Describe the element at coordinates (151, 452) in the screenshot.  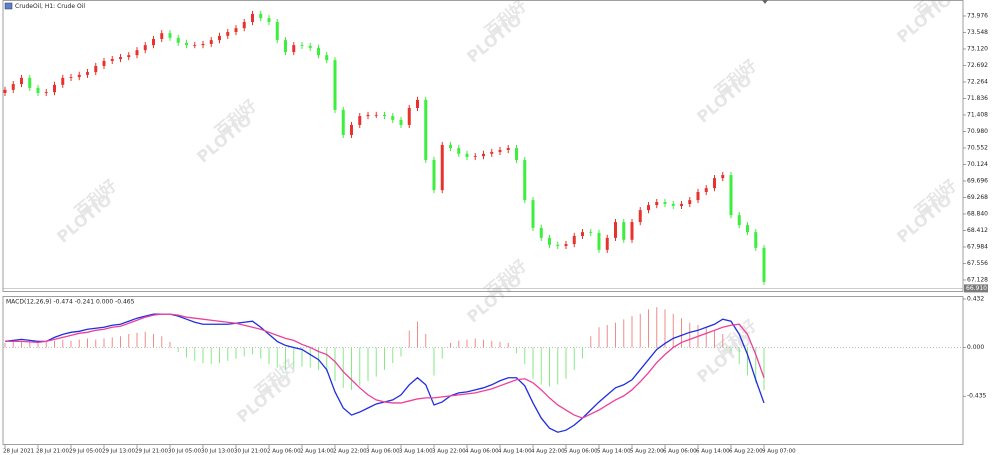
I see `x-tick-label: 29 Jul 21:00` at that location.